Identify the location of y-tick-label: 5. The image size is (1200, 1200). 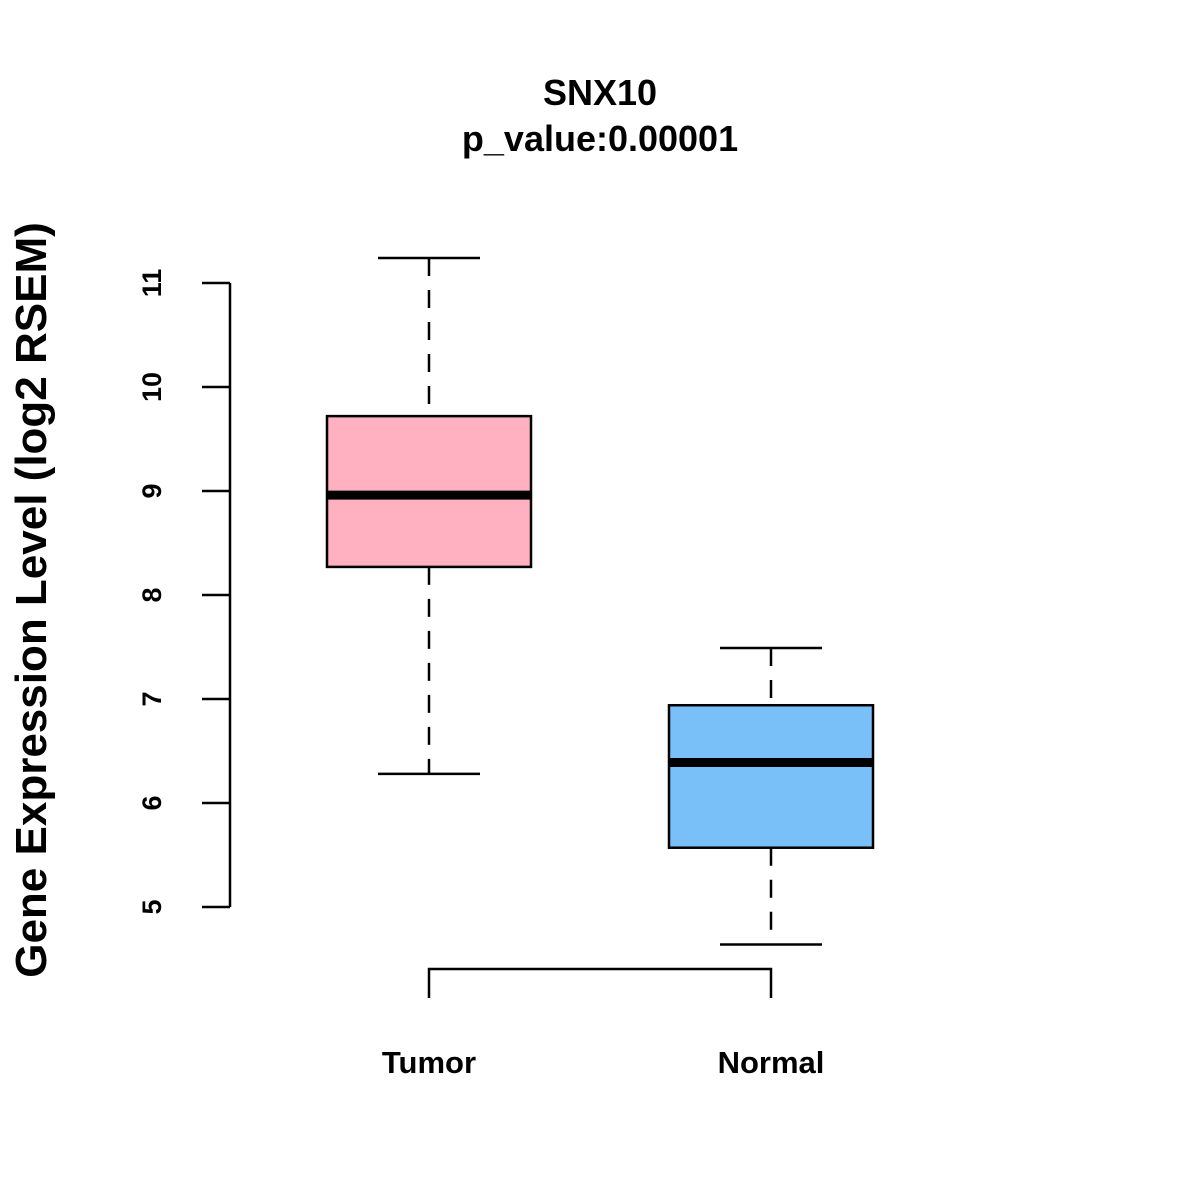
(152, 906).